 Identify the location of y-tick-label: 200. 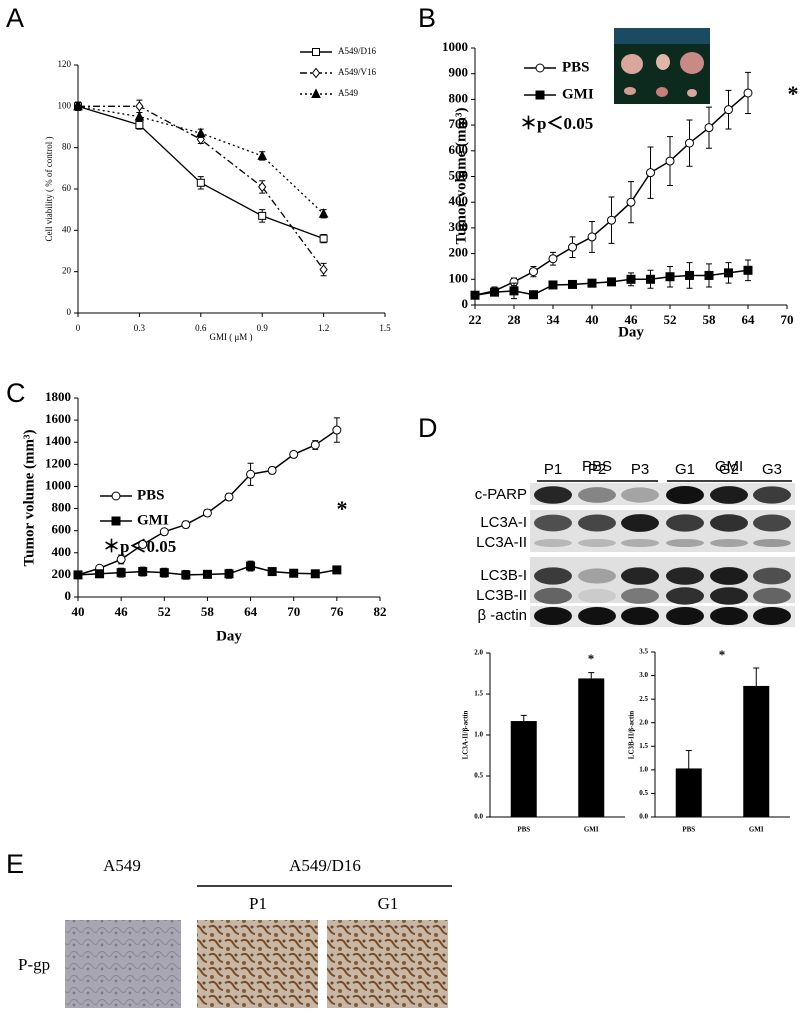
(459, 252).